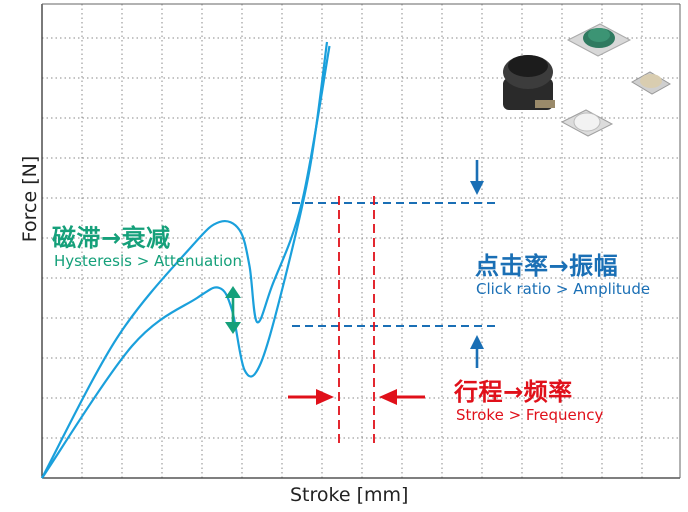  I want to click on hysteresis-title: 磁滞→衰减, so click(111, 238).